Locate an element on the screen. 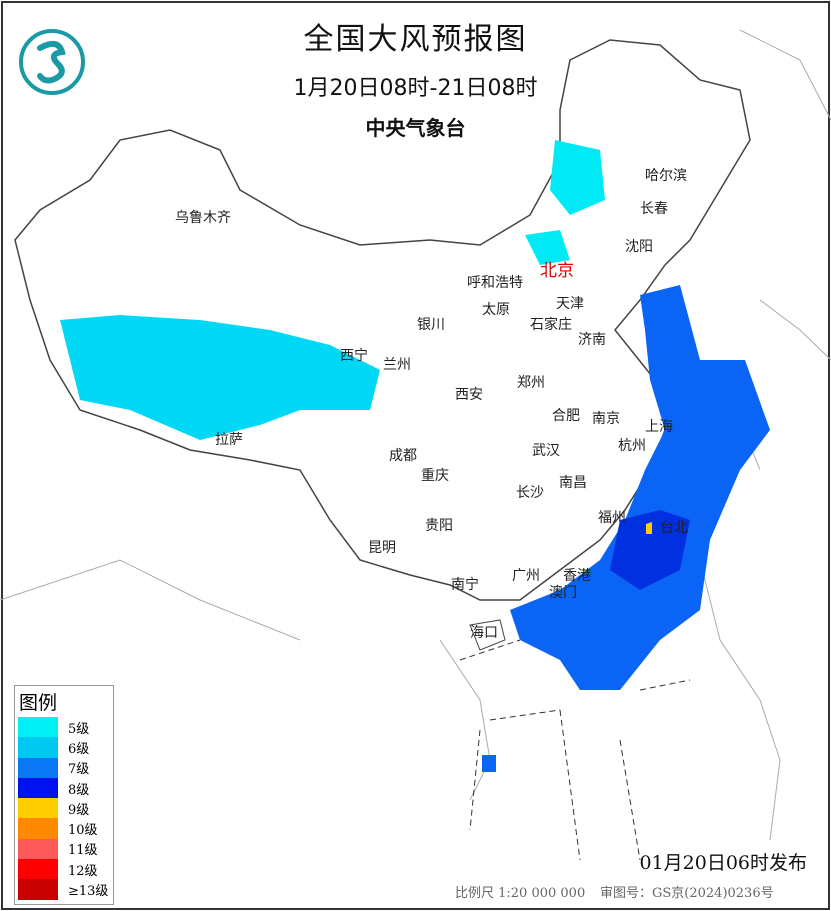  city-label: 台北 is located at coordinates (674, 528).